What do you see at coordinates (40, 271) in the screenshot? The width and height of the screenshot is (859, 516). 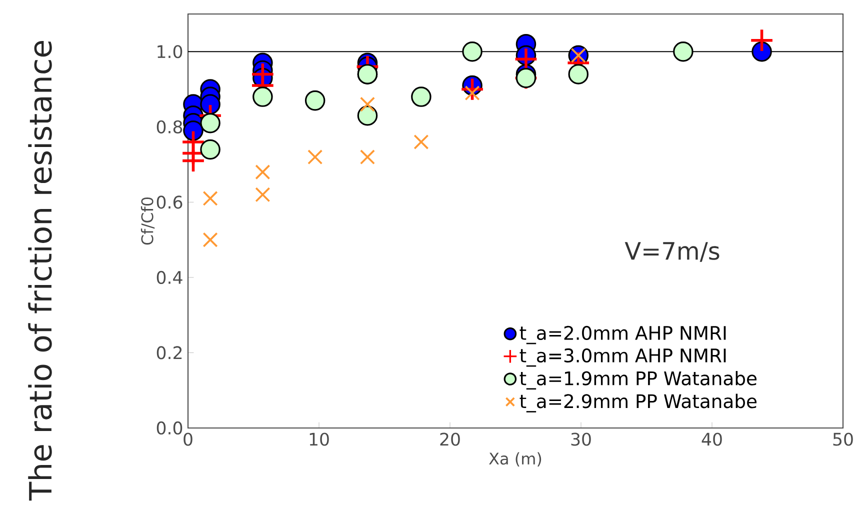 I see `text: The ratio of friction resistance` at bounding box center [40, 271].